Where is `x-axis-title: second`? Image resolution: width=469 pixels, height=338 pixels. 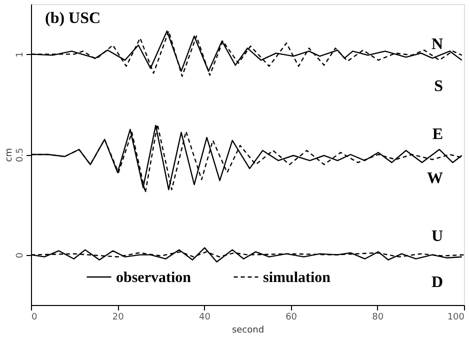 x-axis-title: second is located at coordinates (248, 331).